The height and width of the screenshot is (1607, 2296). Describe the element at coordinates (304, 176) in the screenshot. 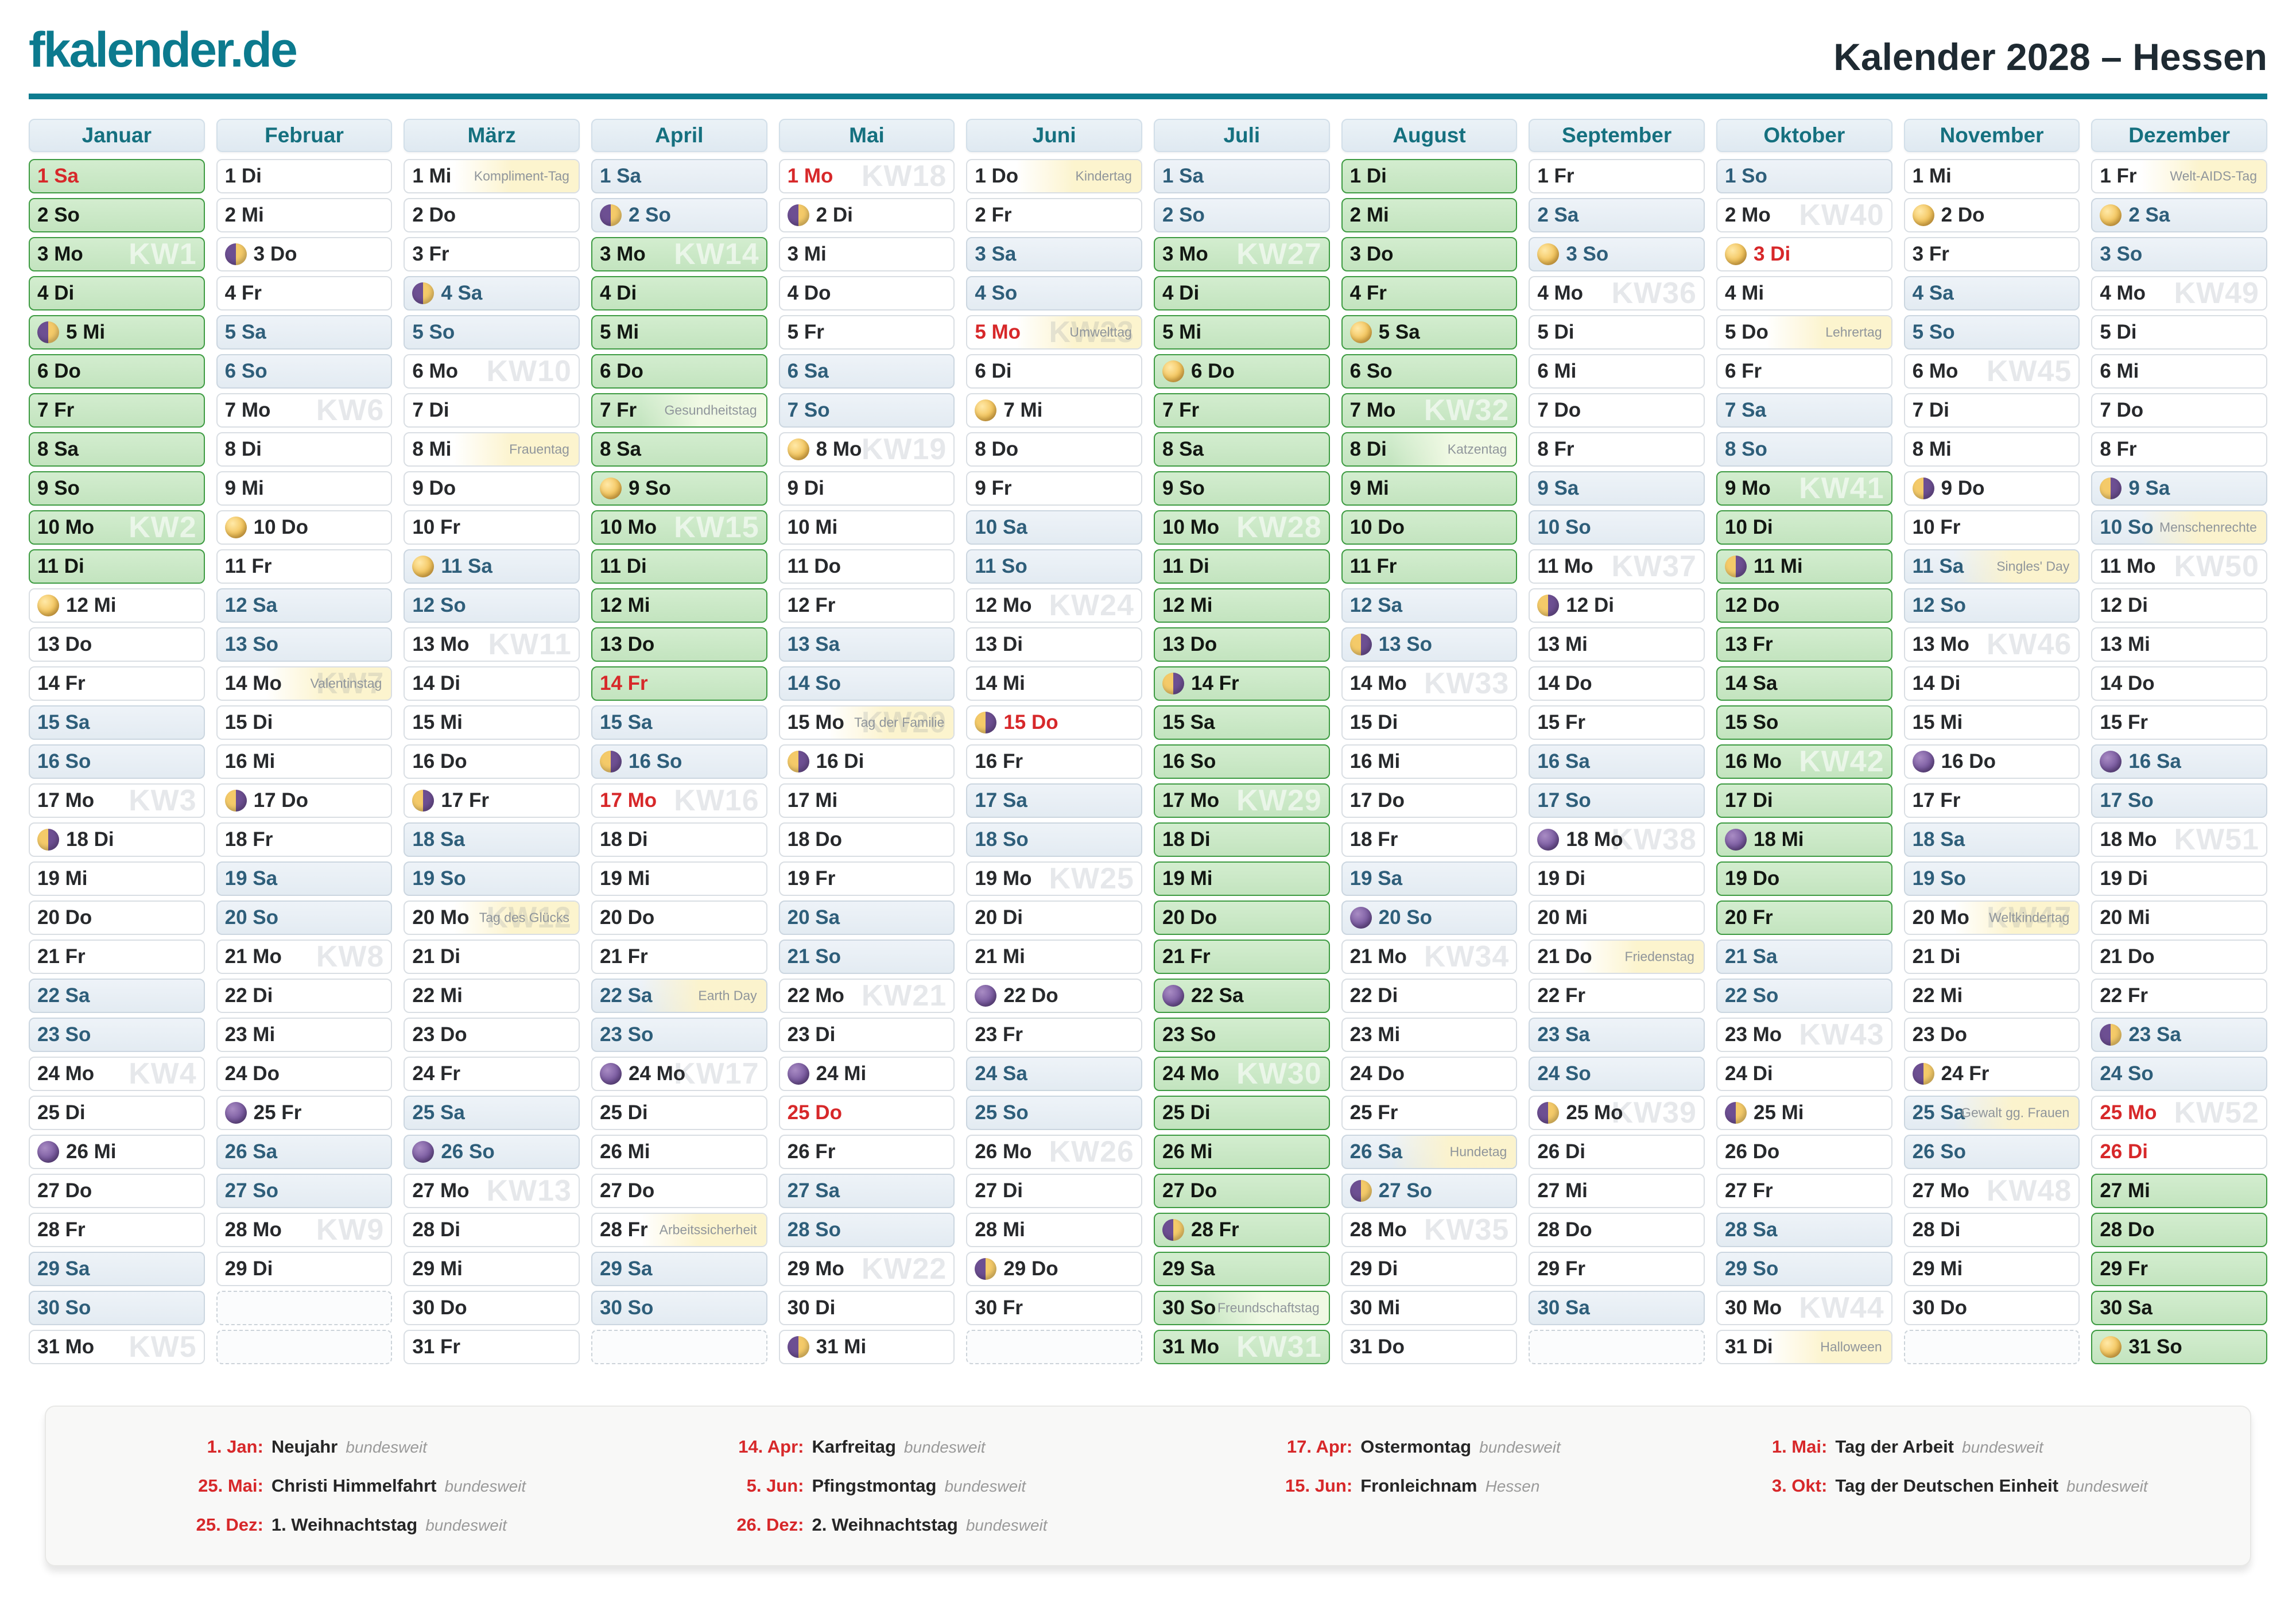

I see `day-cell: 1 Di` at that location.